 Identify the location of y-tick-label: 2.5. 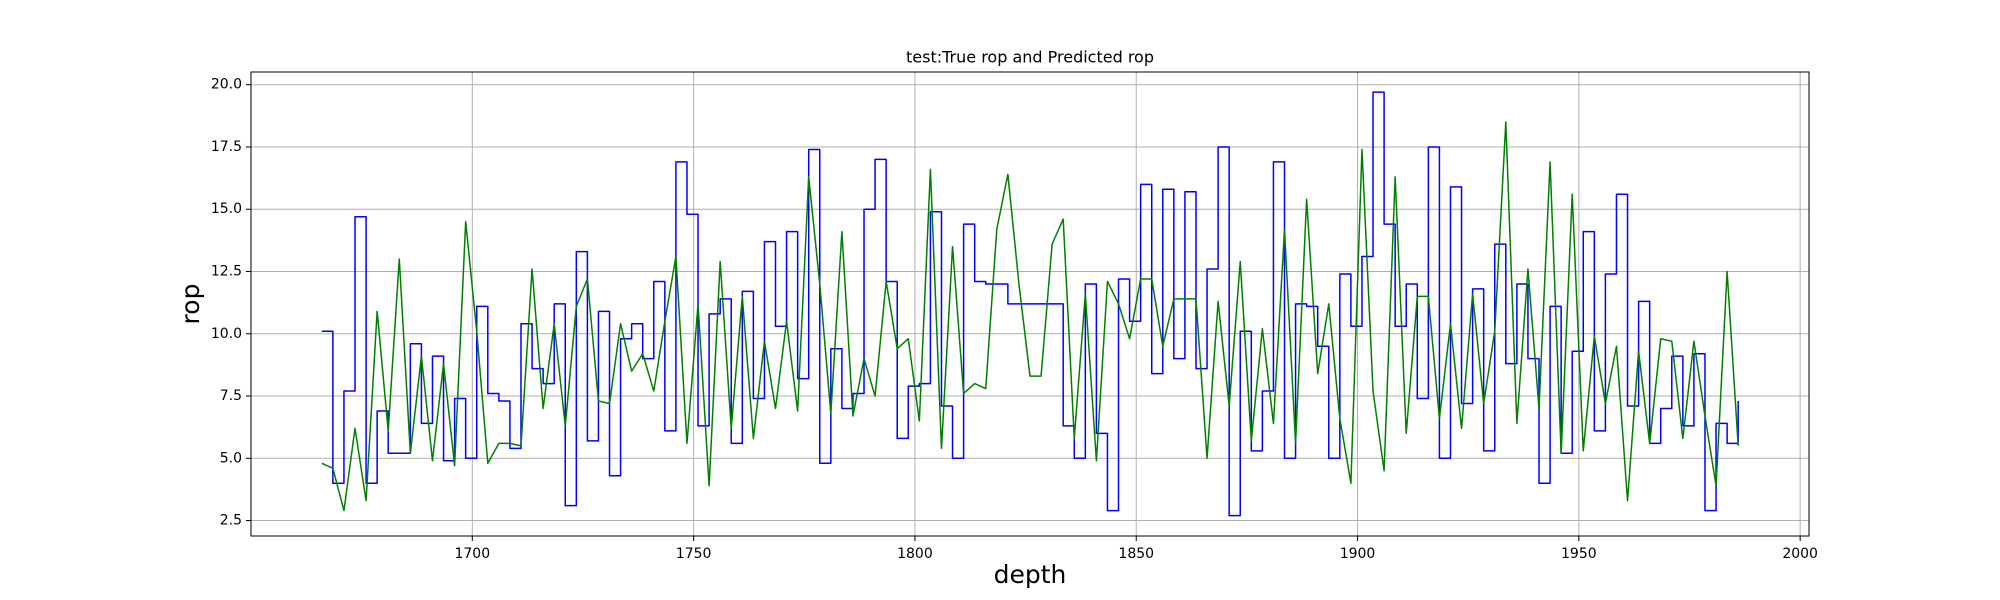
(231, 521).